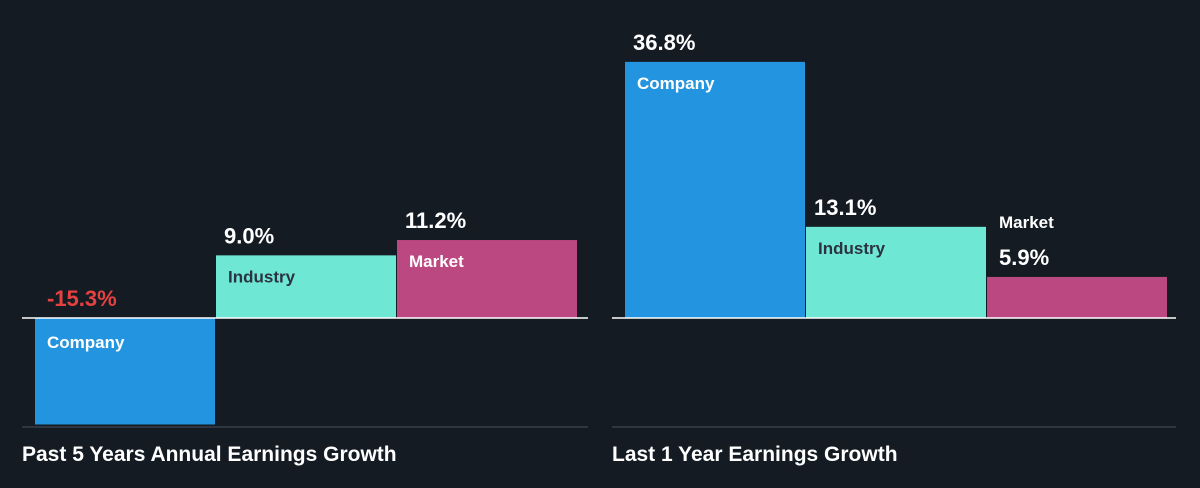  Describe the element at coordinates (664, 42) in the screenshot. I see `value-label-company: 36.8%` at that location.